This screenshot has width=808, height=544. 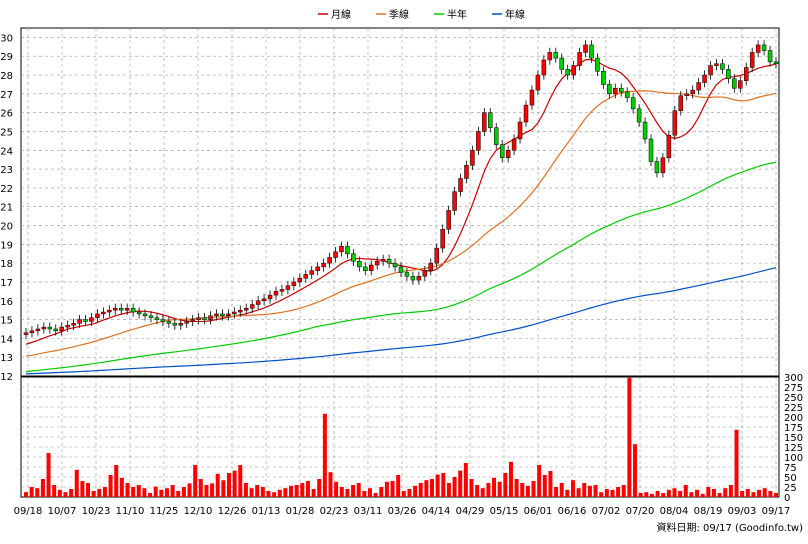 I want to click on legend-label: 季線, so click(x=399, y=14).